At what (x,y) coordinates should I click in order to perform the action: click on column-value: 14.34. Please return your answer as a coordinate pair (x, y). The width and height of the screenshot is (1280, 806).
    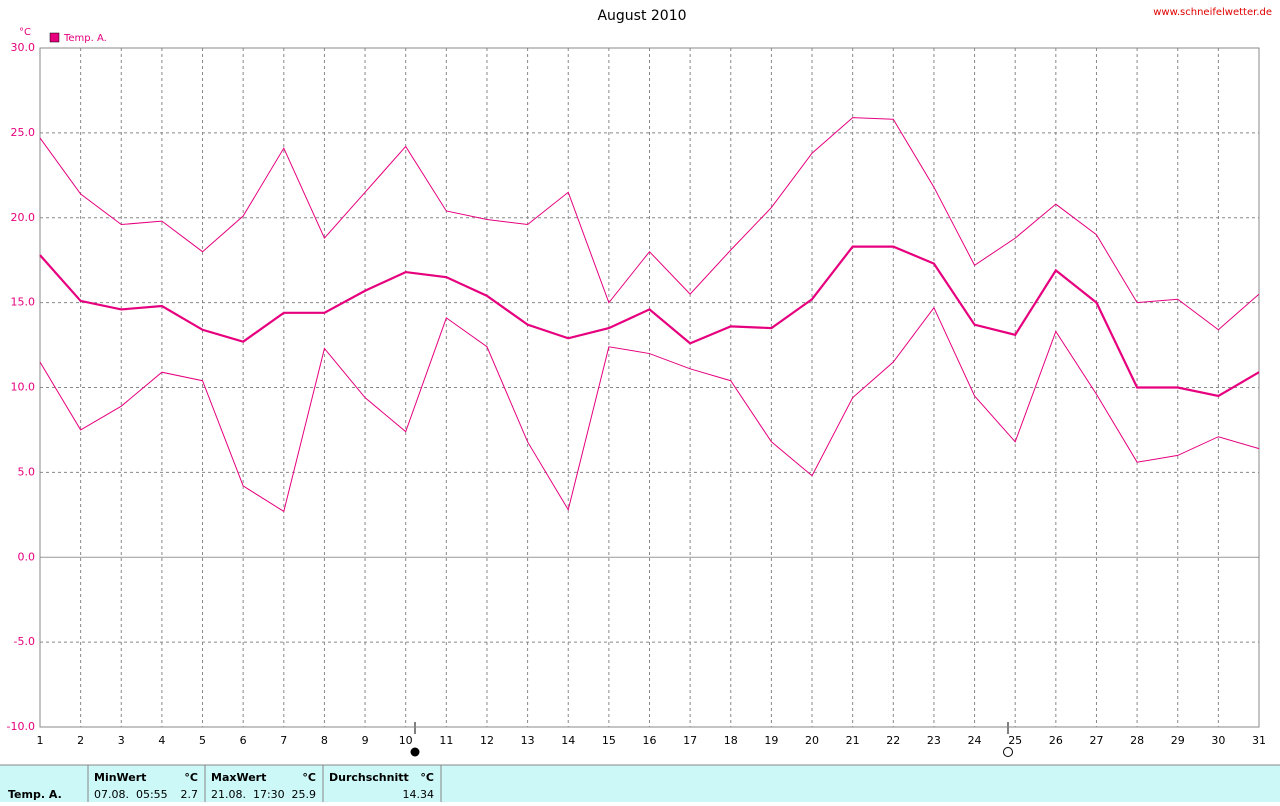
    Looking at the image, I should click on (419, 794).